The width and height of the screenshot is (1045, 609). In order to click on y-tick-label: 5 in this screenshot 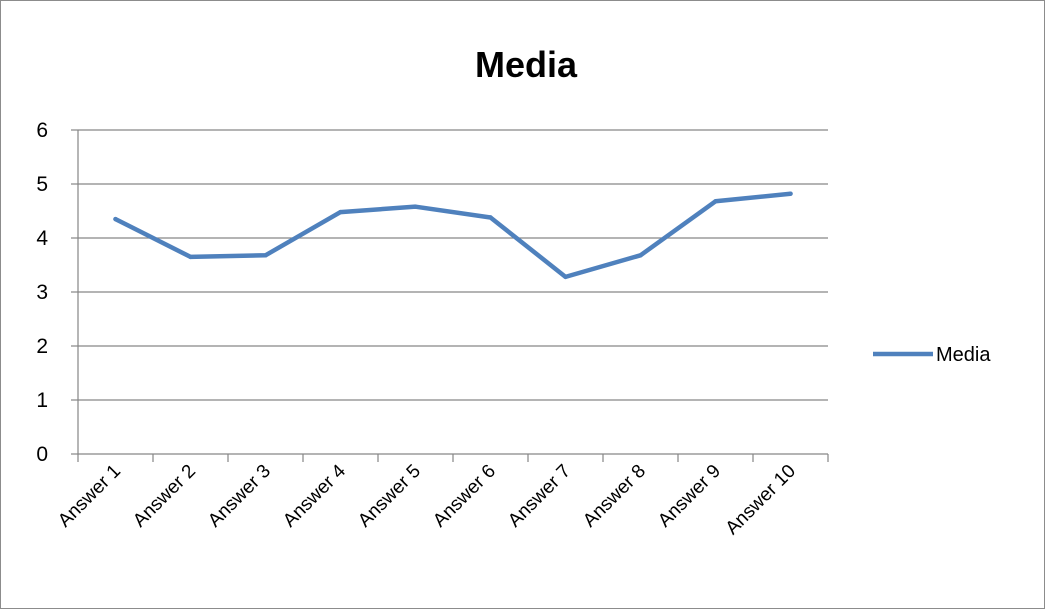, I will do `click(42, 184)`.